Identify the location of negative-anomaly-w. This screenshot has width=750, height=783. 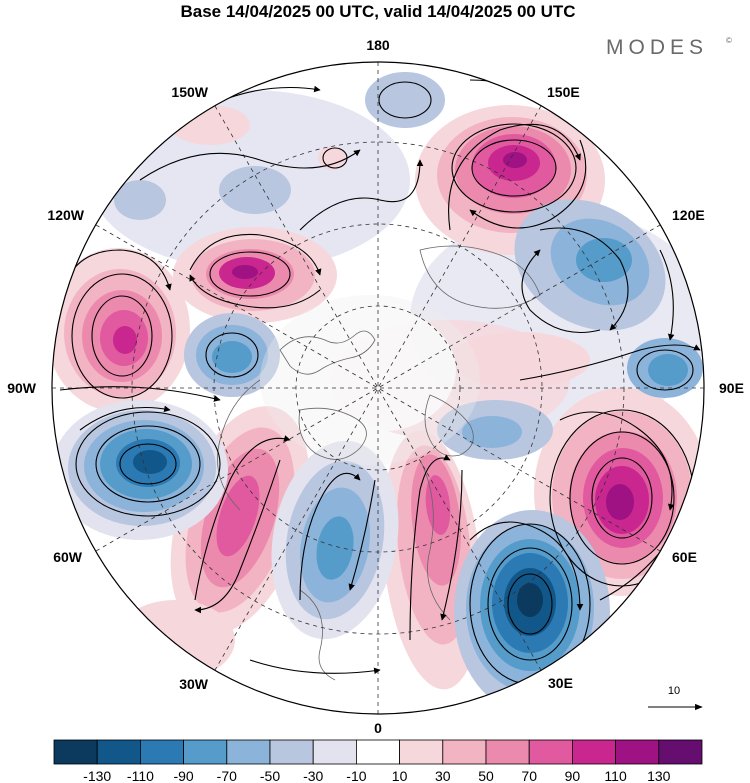
(140, 470).